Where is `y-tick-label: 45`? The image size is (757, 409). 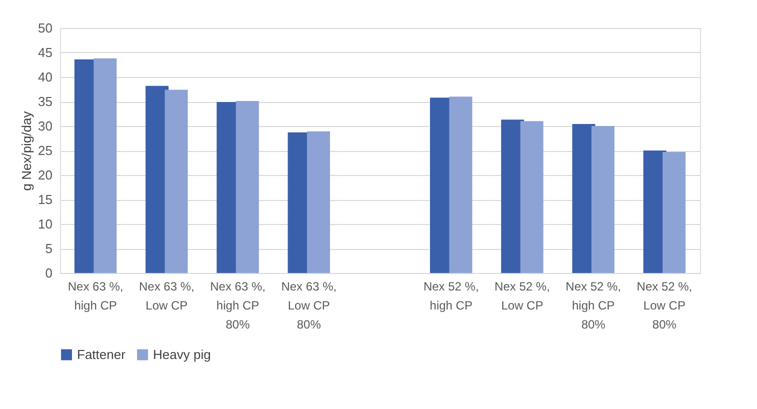
y-tick-label: 45 is located at coordinates (45, 52).